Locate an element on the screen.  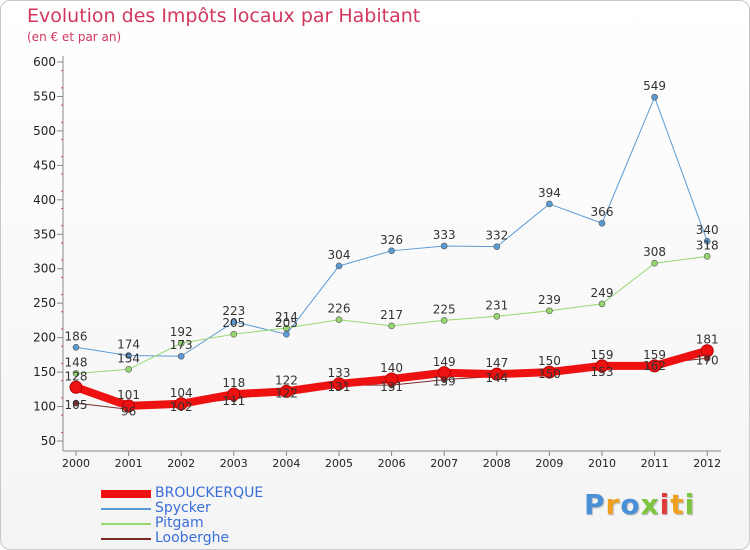
proxiti-logo: Proxiti is located at coordinates (639, 504).